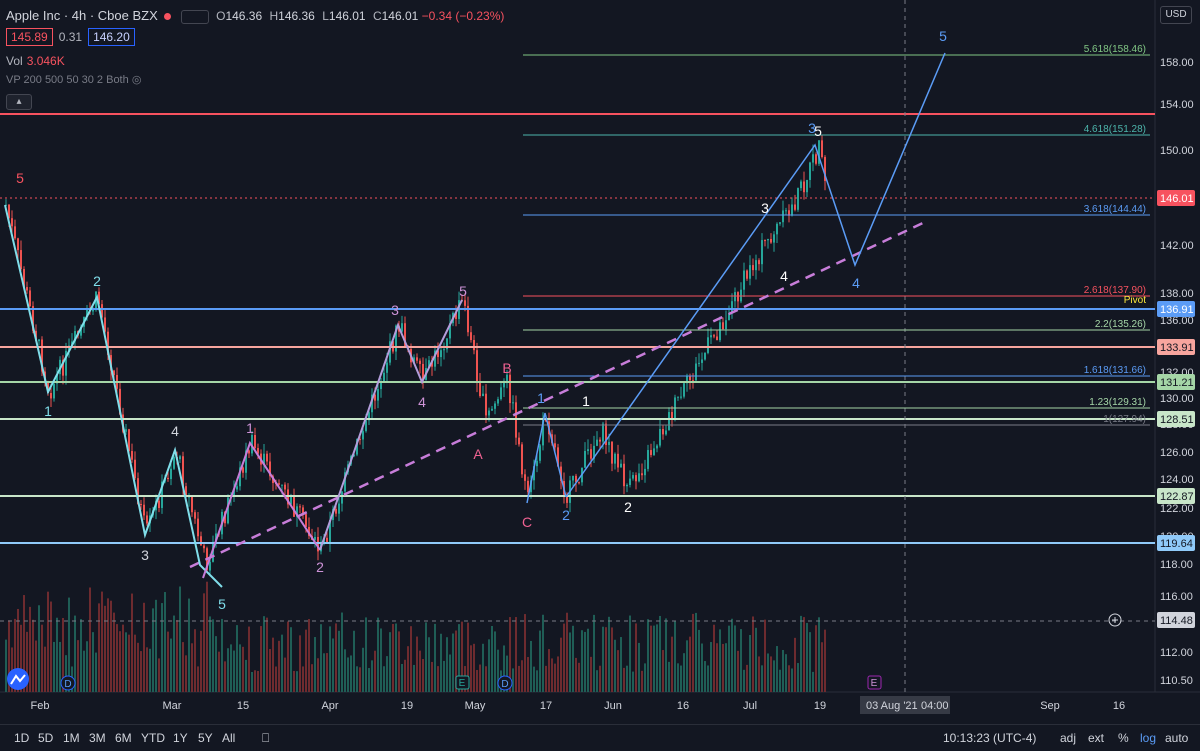 Image resolution: width=1200 pixels, height=751 pixels. Describe the element at coordinates (1123, 738) in the screenshot. I see `percent-toggle: %` at that location.